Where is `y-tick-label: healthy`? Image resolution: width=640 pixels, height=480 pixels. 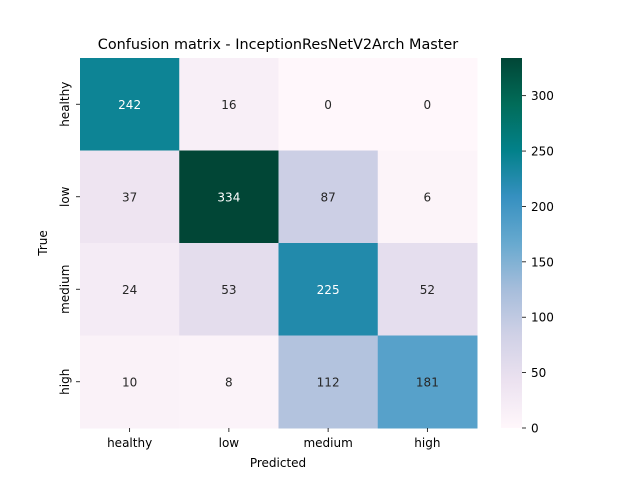
y-tick-label: healthy is located at coordinates (65, 104).